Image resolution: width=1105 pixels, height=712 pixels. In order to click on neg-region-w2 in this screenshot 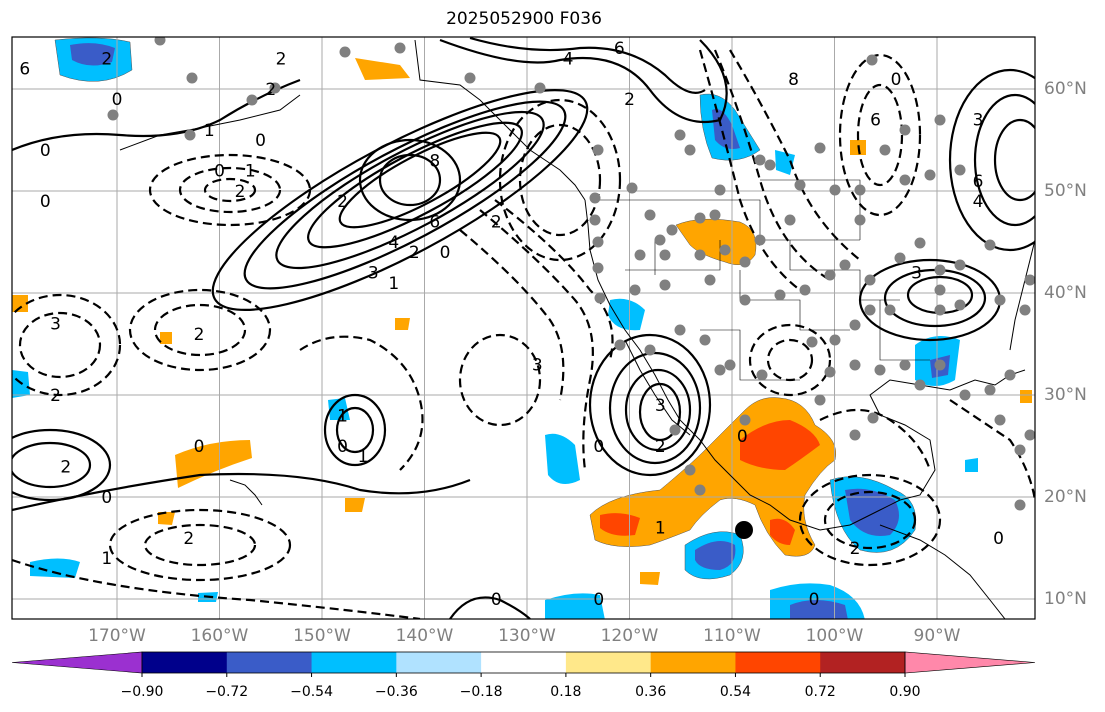, I will do `click(339, 409)`.